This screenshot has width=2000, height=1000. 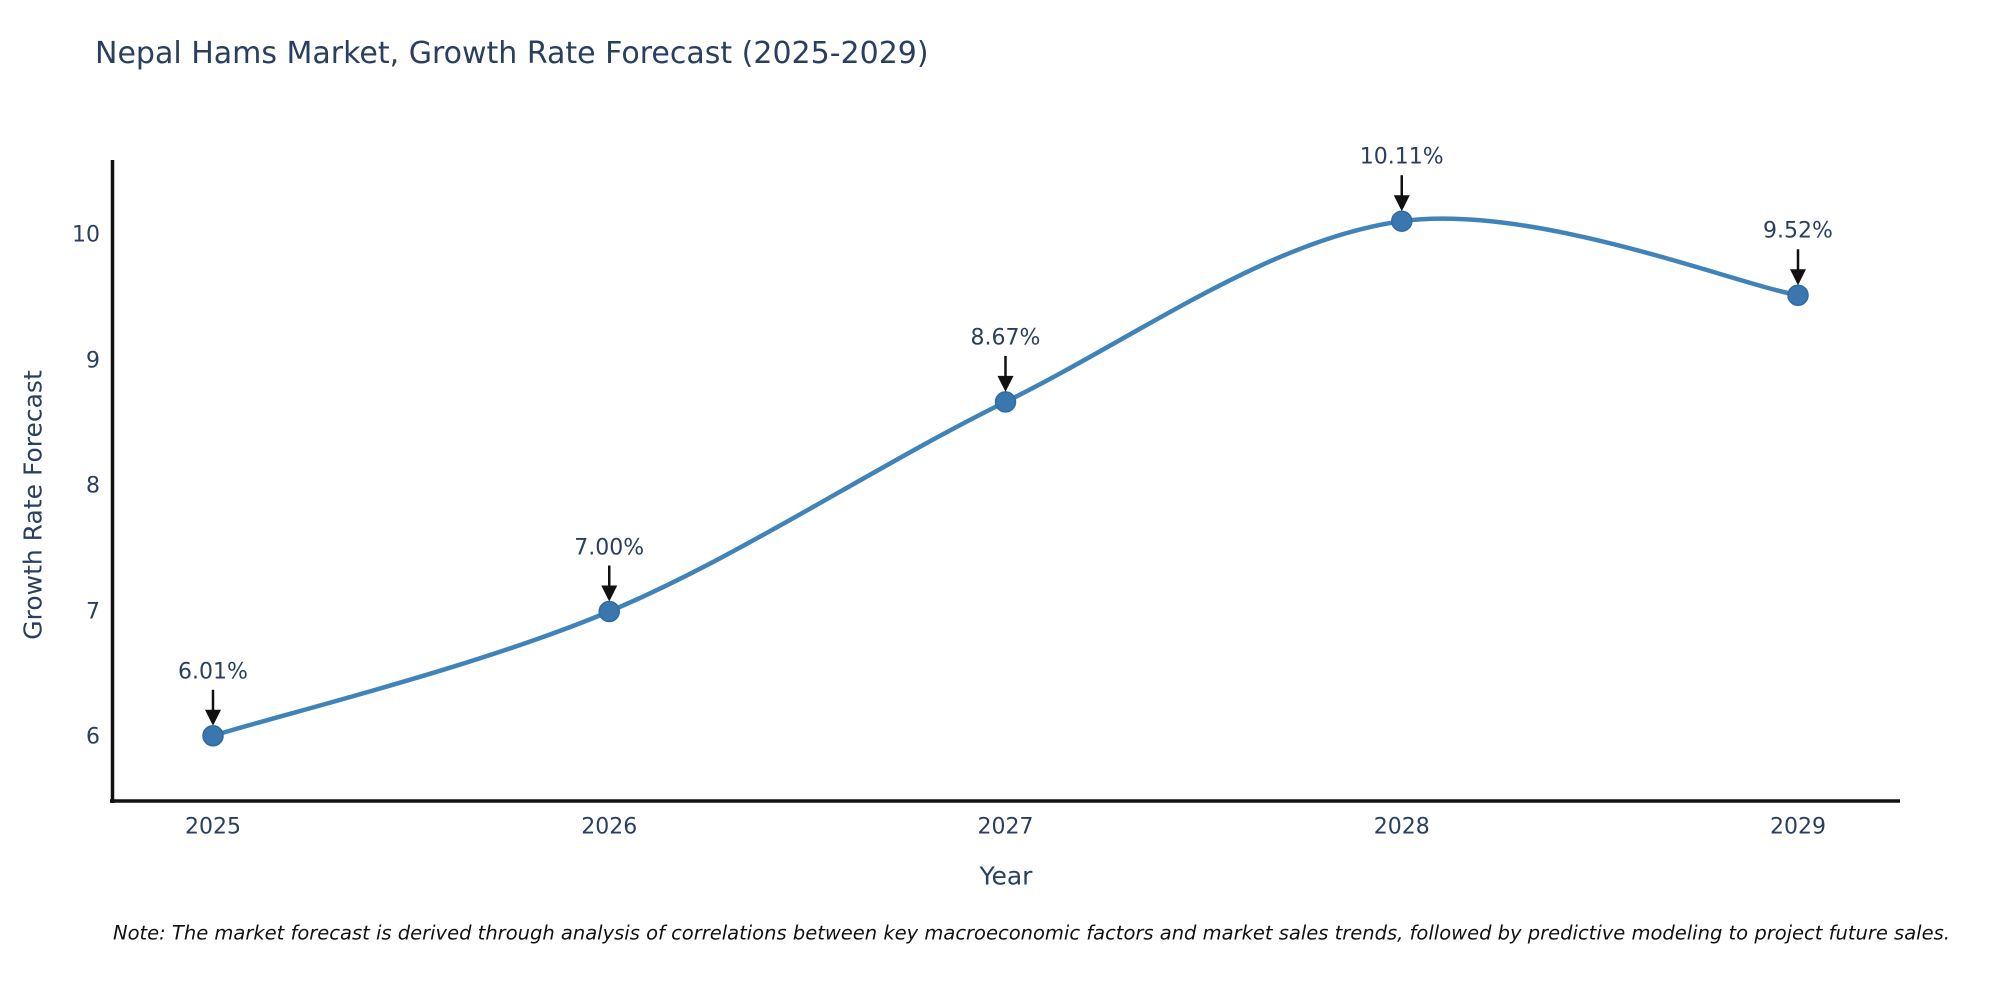 What do you see at coordinates (93, 486) in the screenshot?
I see `y-tick-label: 8` at bounding box center [93, 486].